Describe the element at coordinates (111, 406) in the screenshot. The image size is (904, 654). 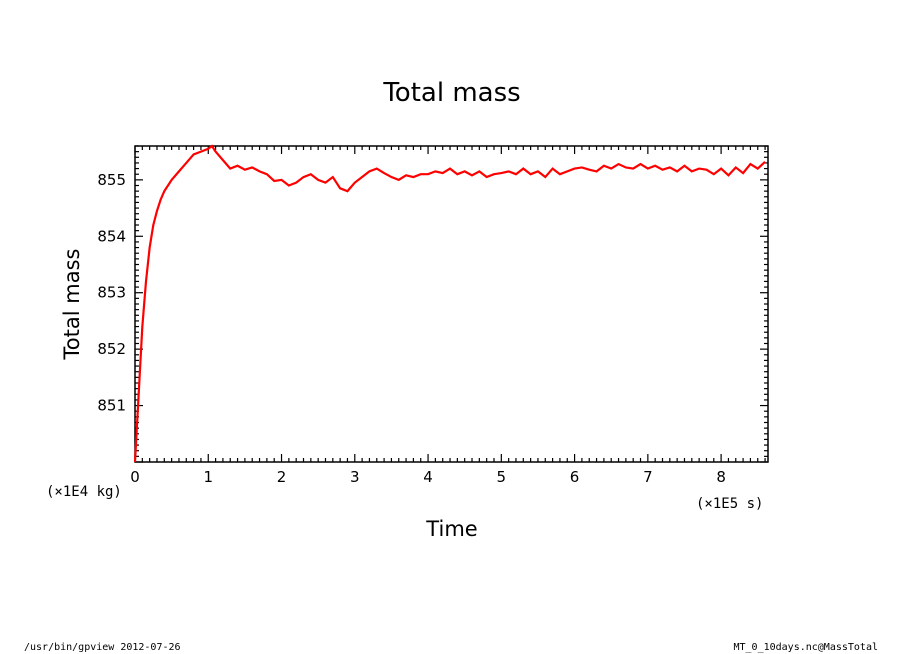
I see `y-tick-label: 851` at that location.